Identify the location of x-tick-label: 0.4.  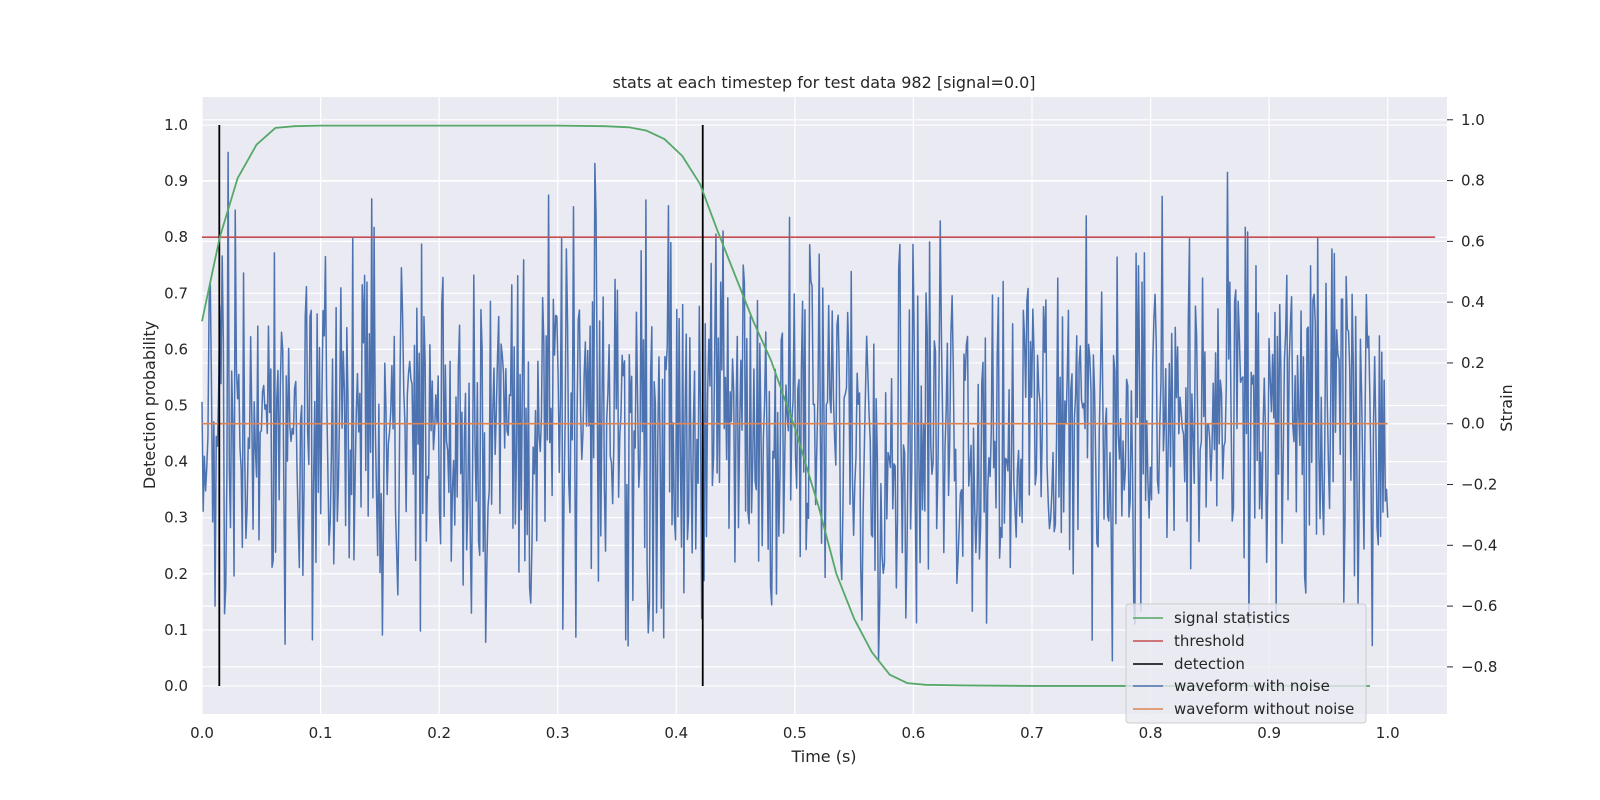
(676, 733).